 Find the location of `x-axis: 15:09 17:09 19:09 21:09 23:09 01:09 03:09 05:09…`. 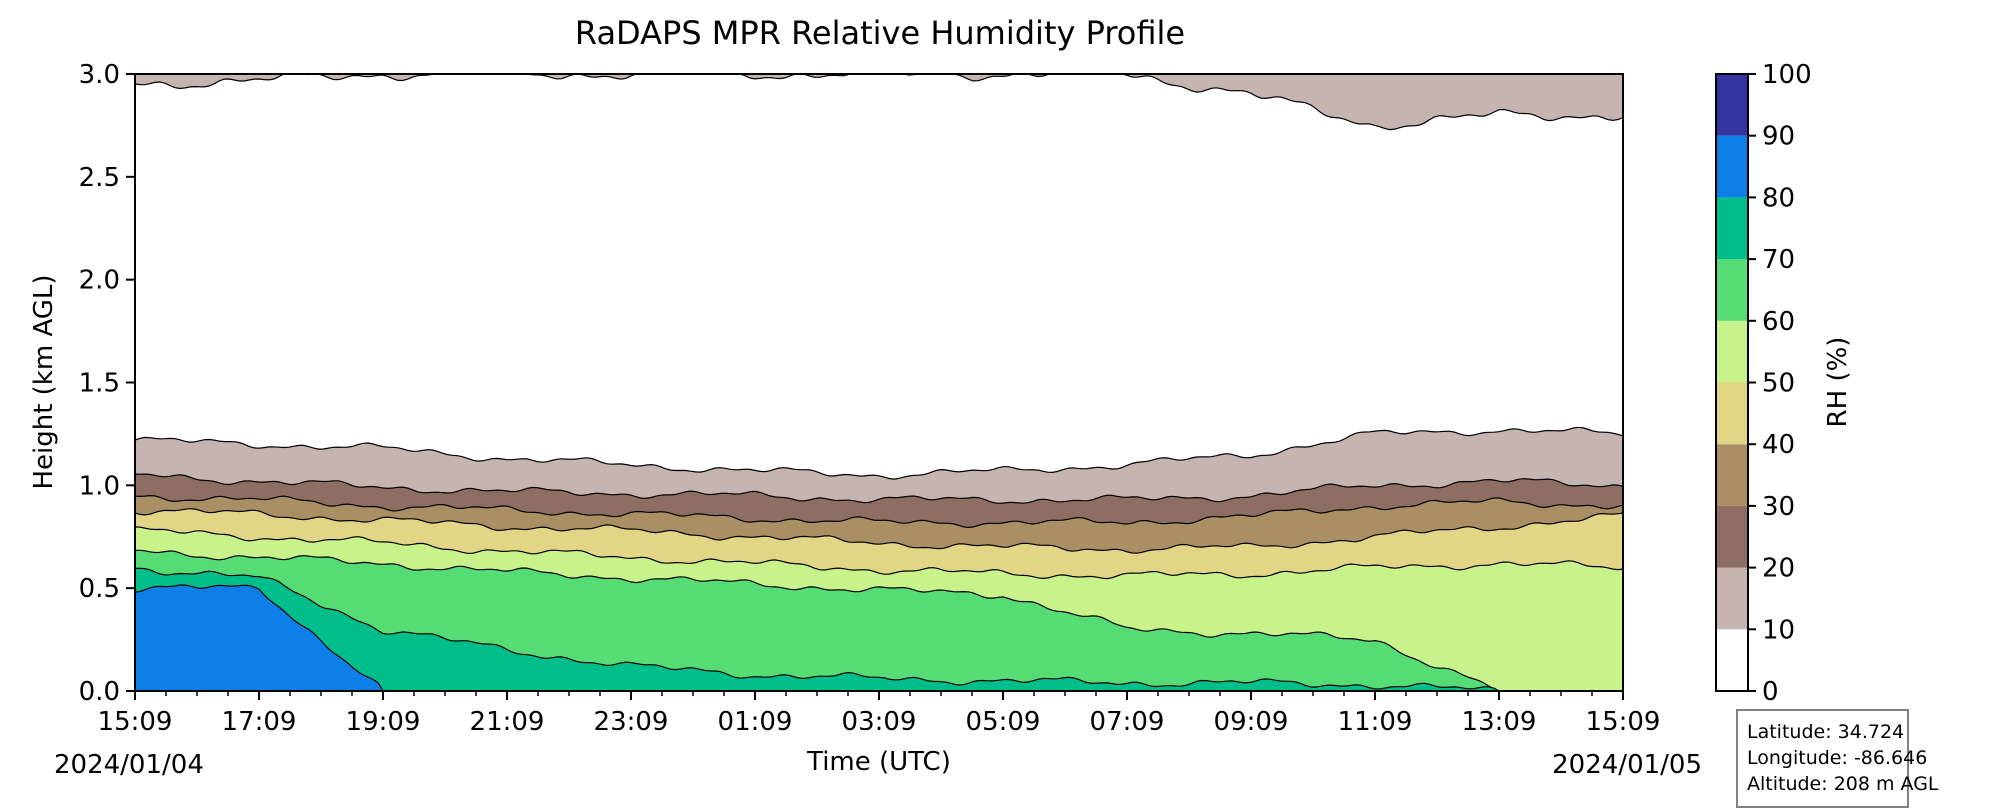

x-axis: 15:09 17:09 19:09 21:09 23:09 01:09 03:09 05:09… is located at coordinates (879, 714).